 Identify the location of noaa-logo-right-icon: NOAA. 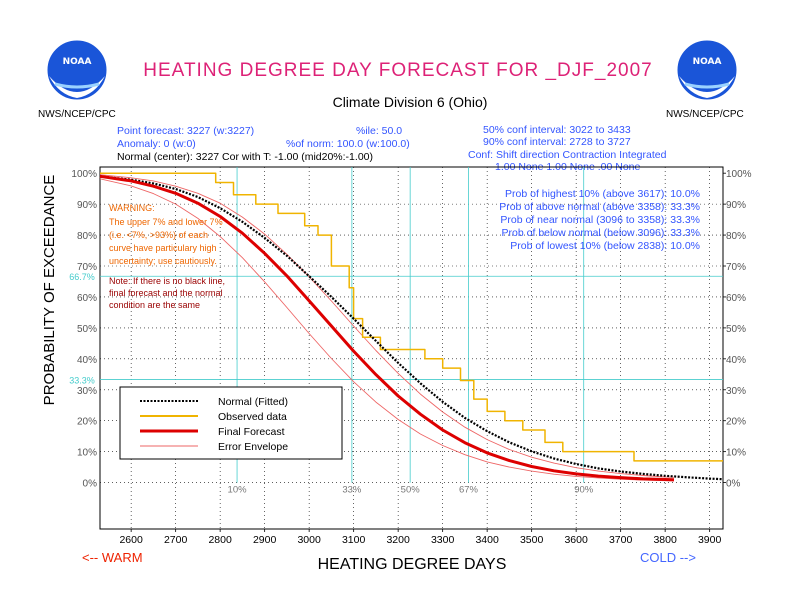
(707, 70).